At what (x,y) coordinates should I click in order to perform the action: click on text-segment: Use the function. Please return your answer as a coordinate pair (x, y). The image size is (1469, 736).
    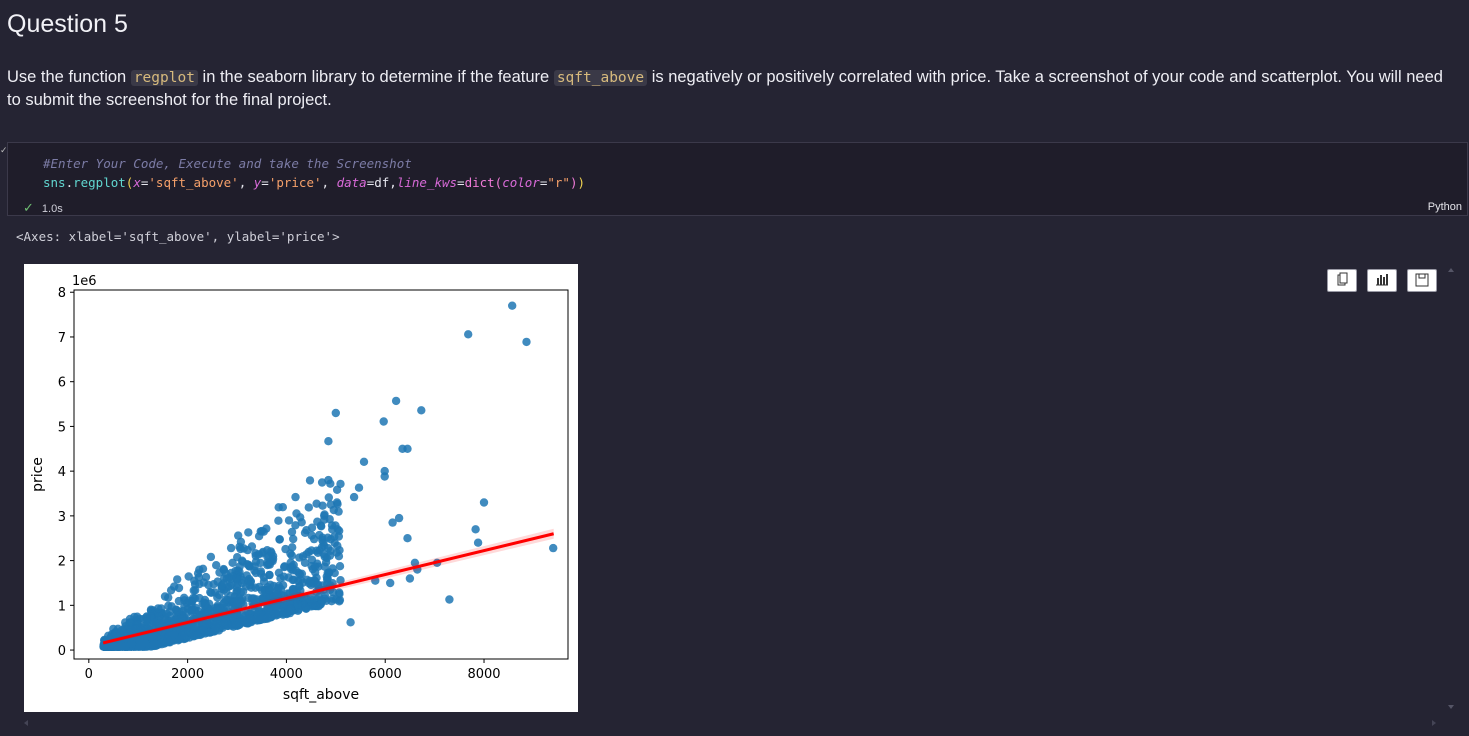
    Looking at the image, I should click on (69, 77).